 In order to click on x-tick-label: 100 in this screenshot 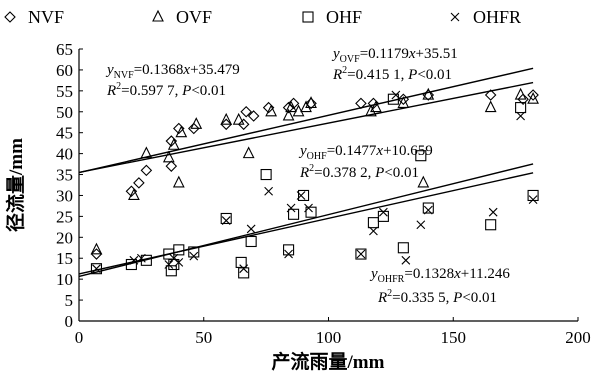, I will do `click(329, 337)`.